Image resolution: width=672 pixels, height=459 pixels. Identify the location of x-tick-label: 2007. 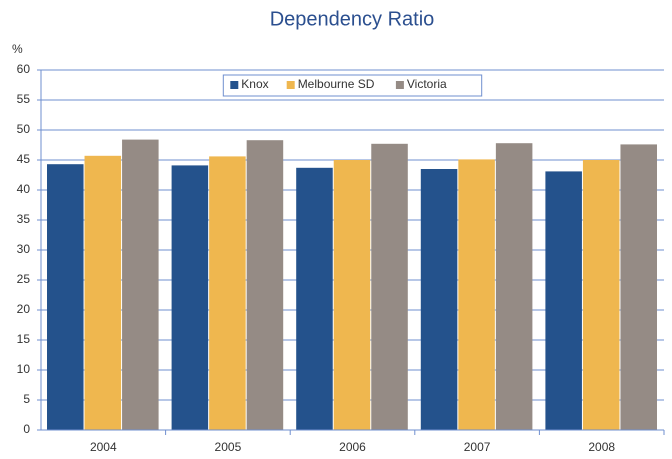
(477, 447).